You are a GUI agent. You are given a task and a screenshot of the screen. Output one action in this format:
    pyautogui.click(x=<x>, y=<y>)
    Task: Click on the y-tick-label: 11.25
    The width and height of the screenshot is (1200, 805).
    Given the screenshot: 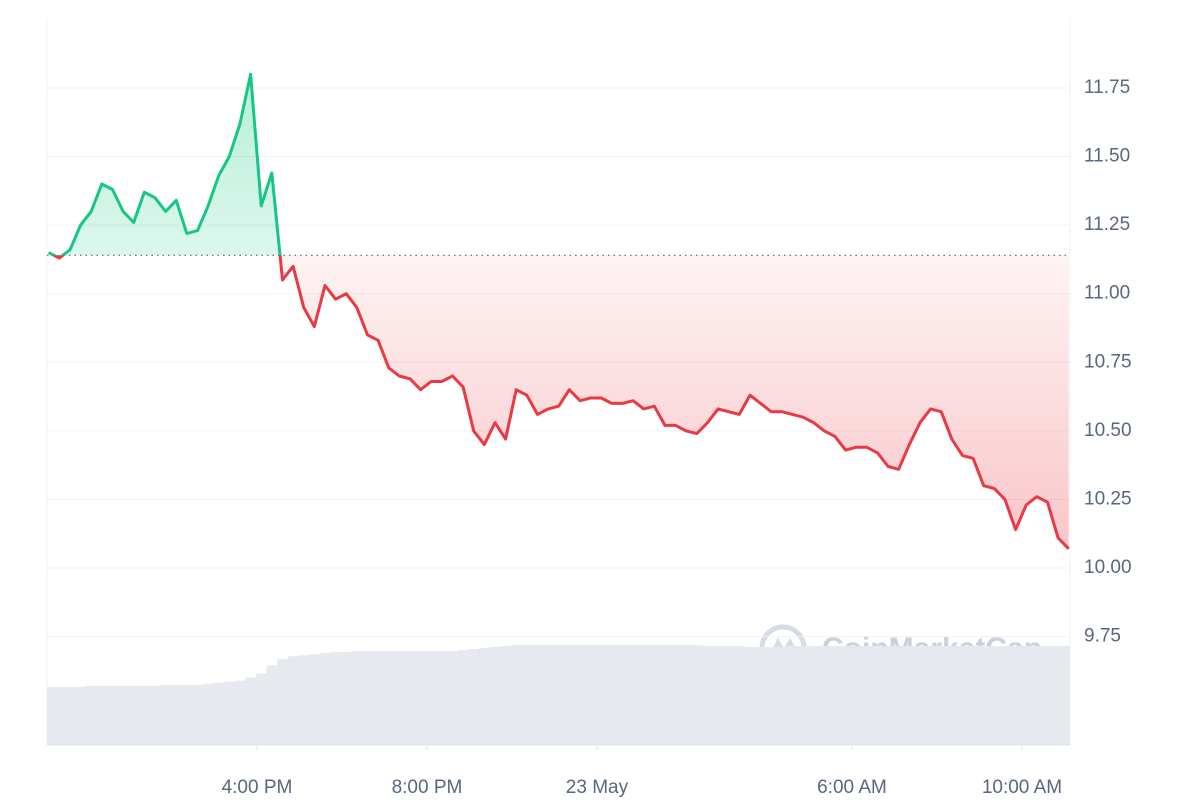 What is the action you would take?
    pyautogui.click(x=1107, y=224)
    